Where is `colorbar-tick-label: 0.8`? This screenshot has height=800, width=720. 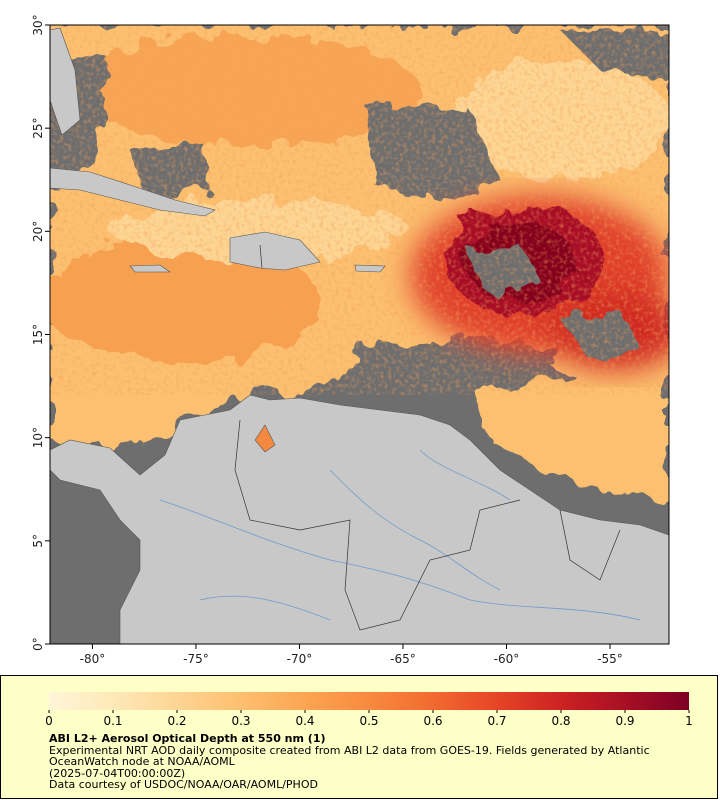 colorbar-tick-label: 0.8 is located at coordinates (560, 721).